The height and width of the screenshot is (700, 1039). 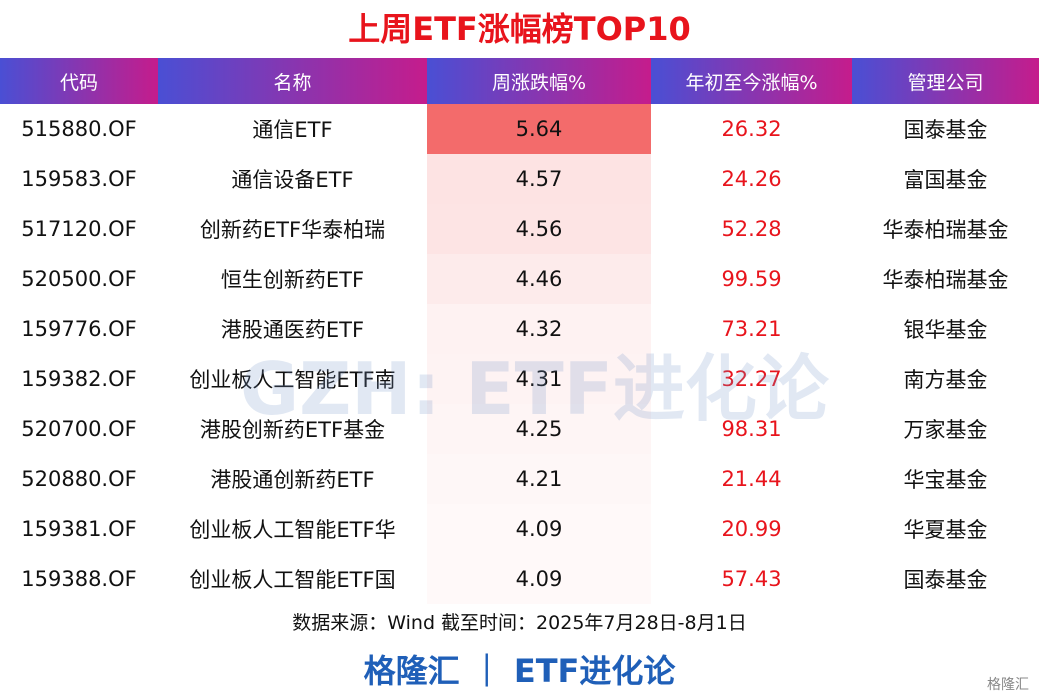 I want to click on table-cell: 520500.OF, so click(x=79, y=279).